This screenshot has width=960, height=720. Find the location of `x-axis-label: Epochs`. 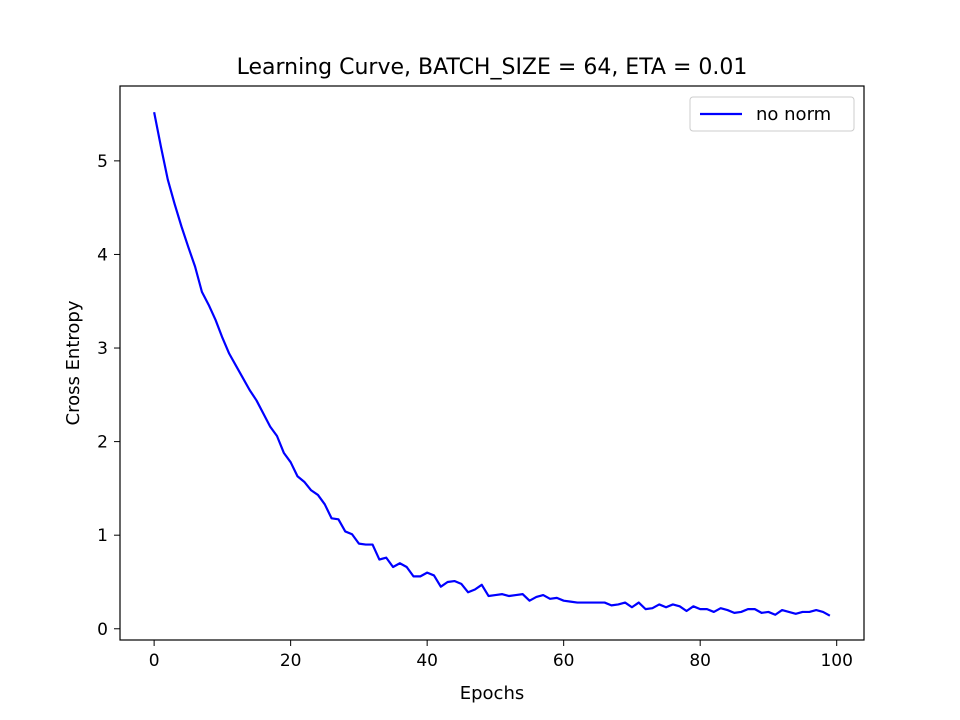

x-axis-label: Epochs is located at coordinates (492, 693).